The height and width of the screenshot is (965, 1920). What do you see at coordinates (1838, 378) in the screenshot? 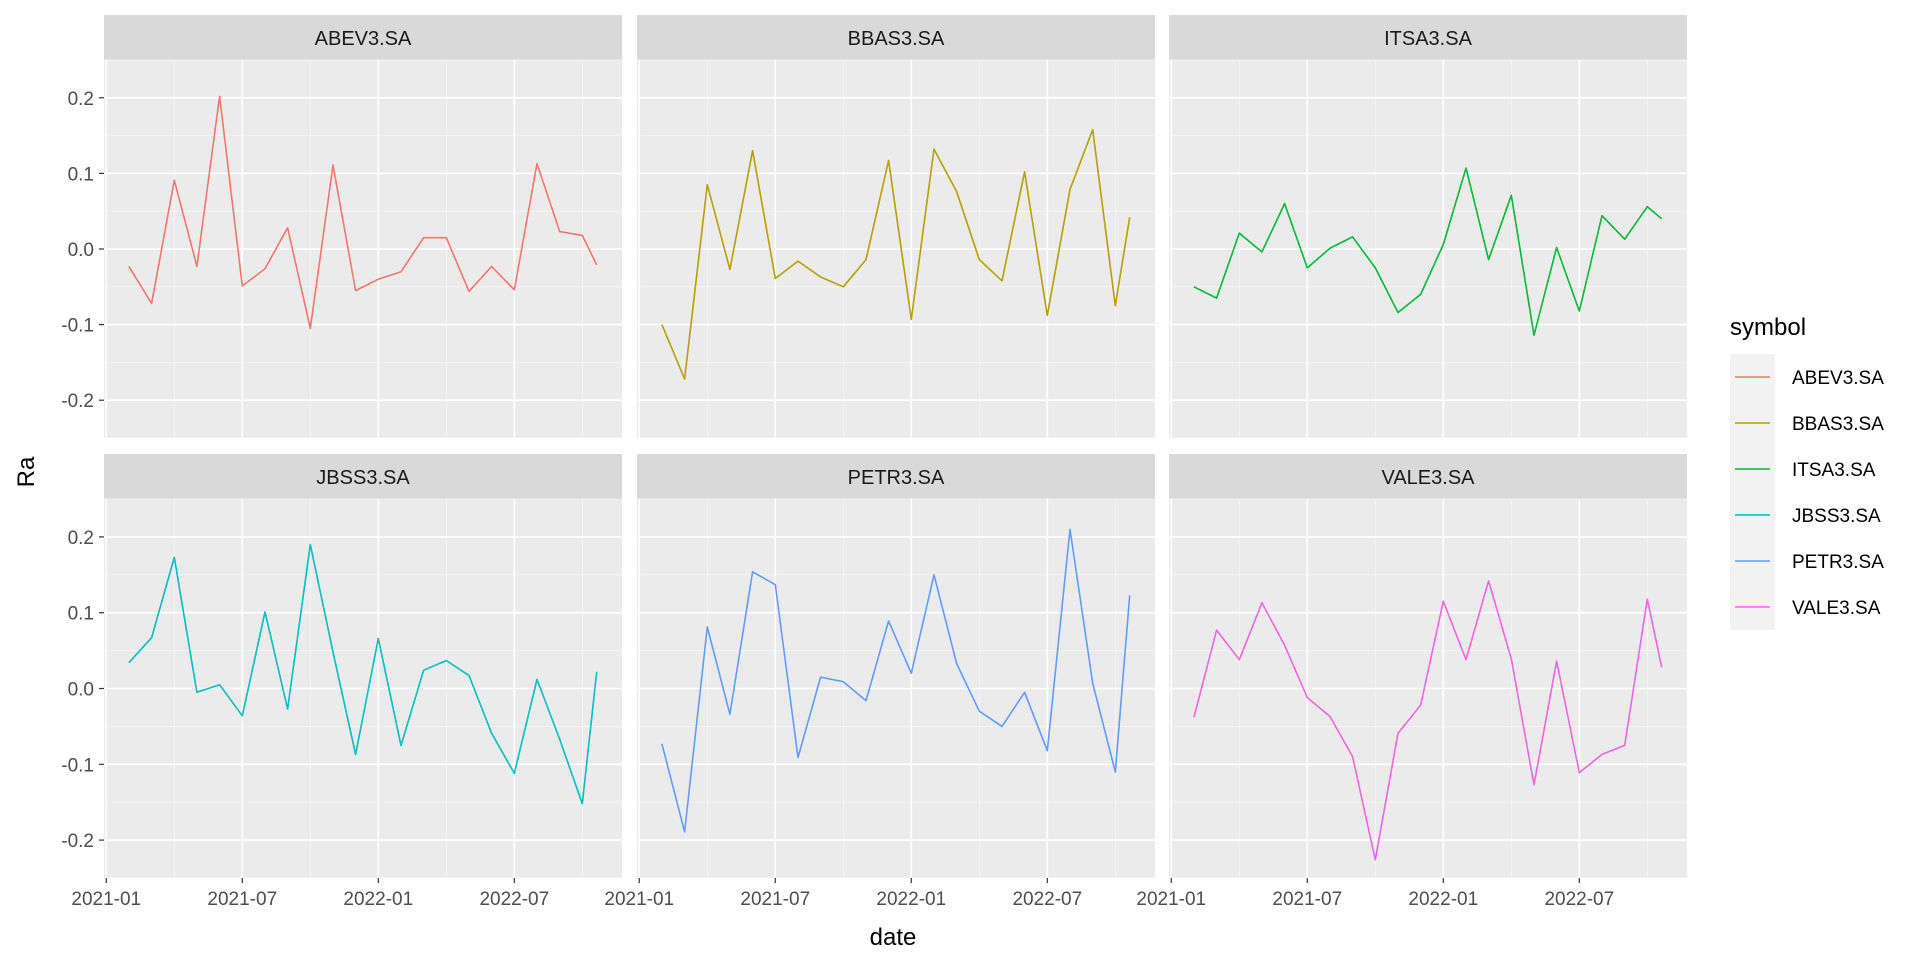
I see `legend-label: ABEV3.SA` at bounding box center [1838, 378].